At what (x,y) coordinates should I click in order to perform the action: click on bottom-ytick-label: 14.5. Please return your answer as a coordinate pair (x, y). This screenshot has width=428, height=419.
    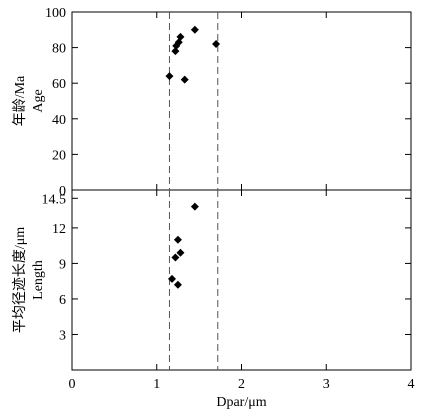
    Looking at the image, I should click on (54, 199).